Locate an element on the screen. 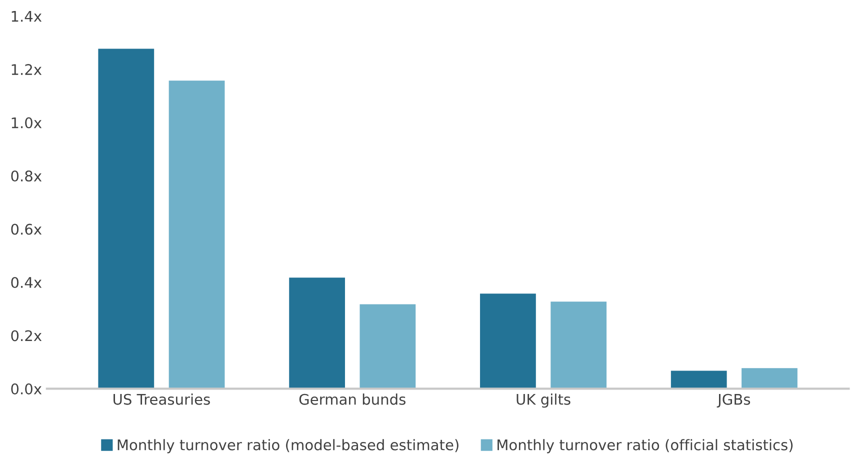  x-tick-label: US Treasuries is located at coordinates (162, 399).